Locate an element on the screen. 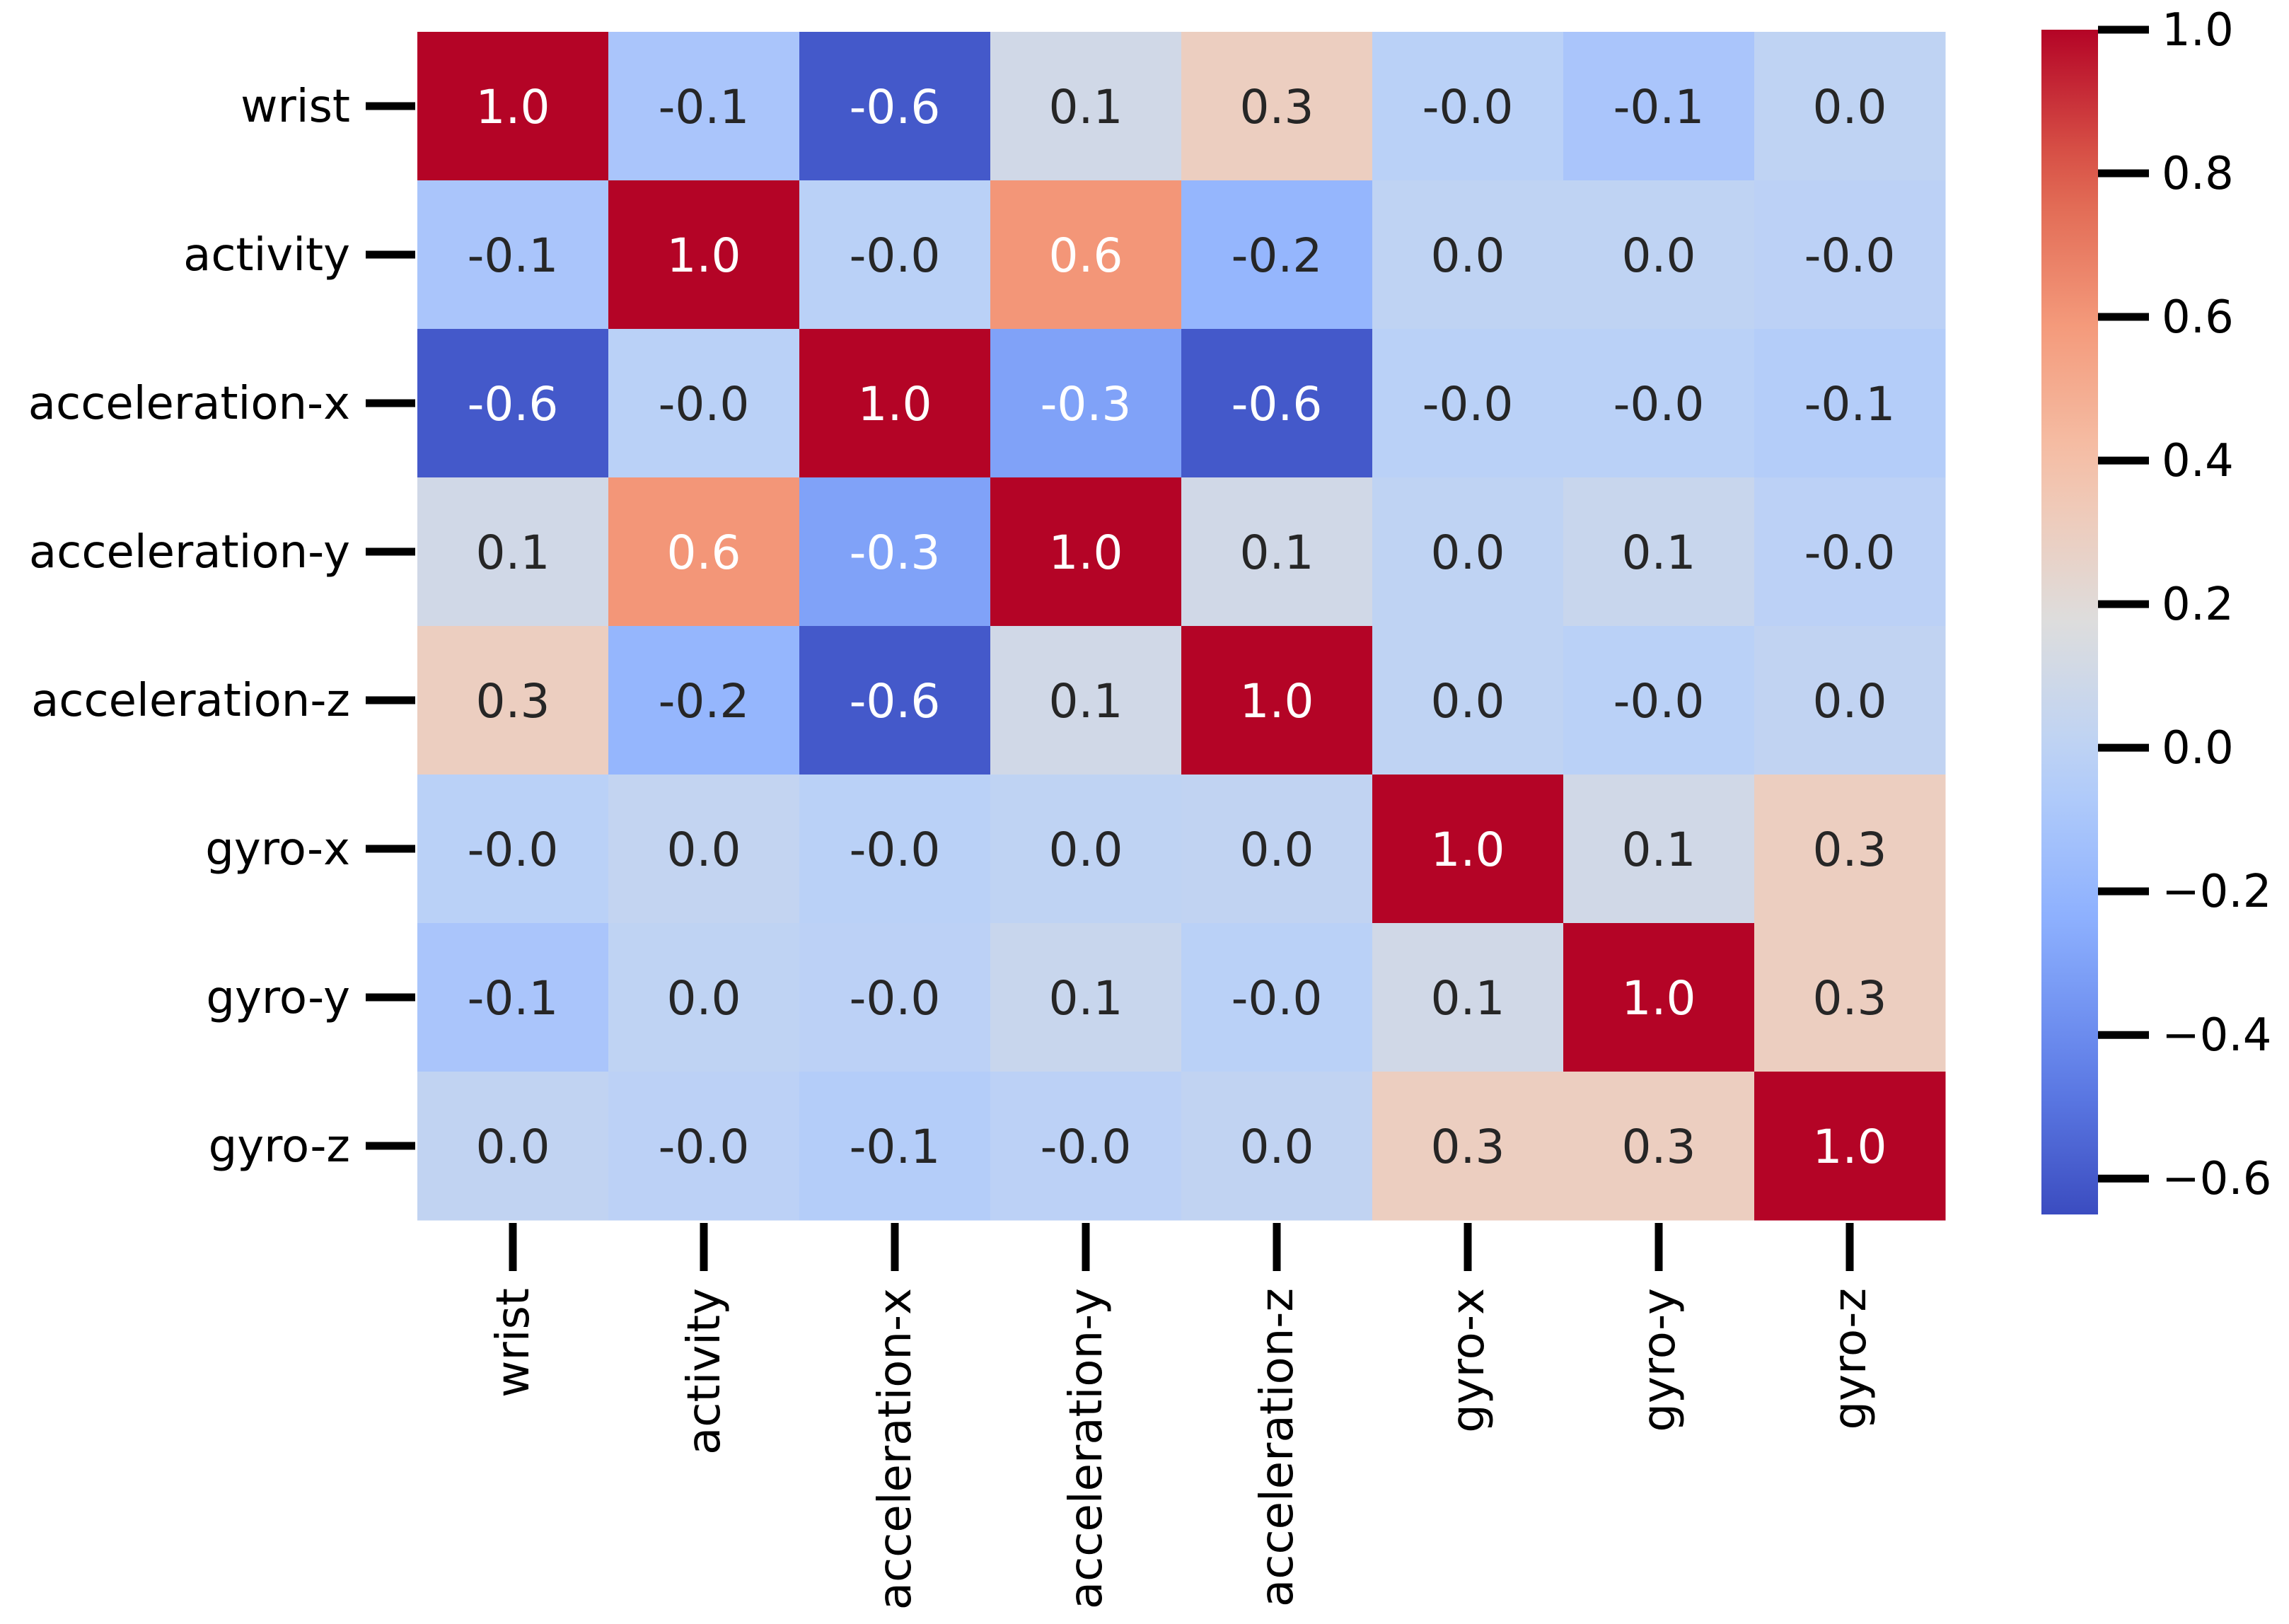 This screenshot has width=2289, height=1624. colorbar-tick-label: 0.6 is located at coordinates (2198, 317).